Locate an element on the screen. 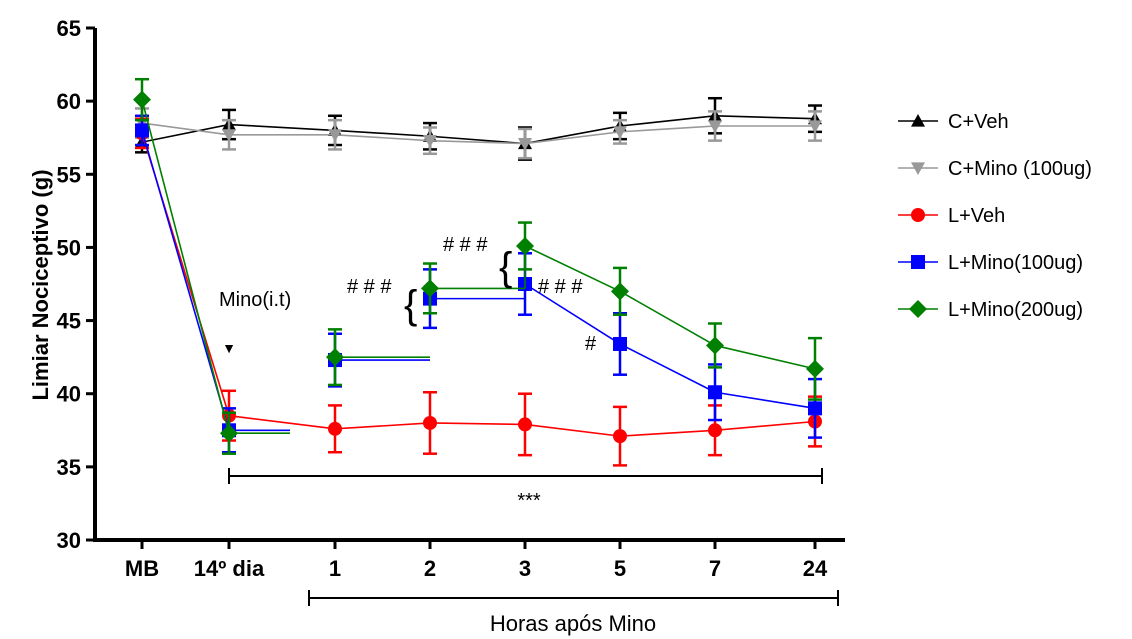 This screenshot has width=1132, height=639. x-tick-label: 3 is located at coordinates (525, 568).